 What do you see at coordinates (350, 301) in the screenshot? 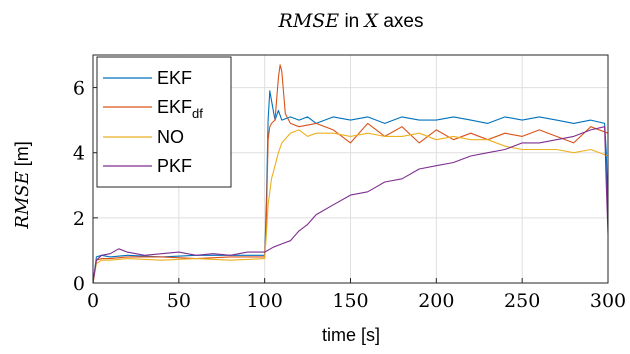
I see `x-tick-label: 150` at bounding box center [350, 301].